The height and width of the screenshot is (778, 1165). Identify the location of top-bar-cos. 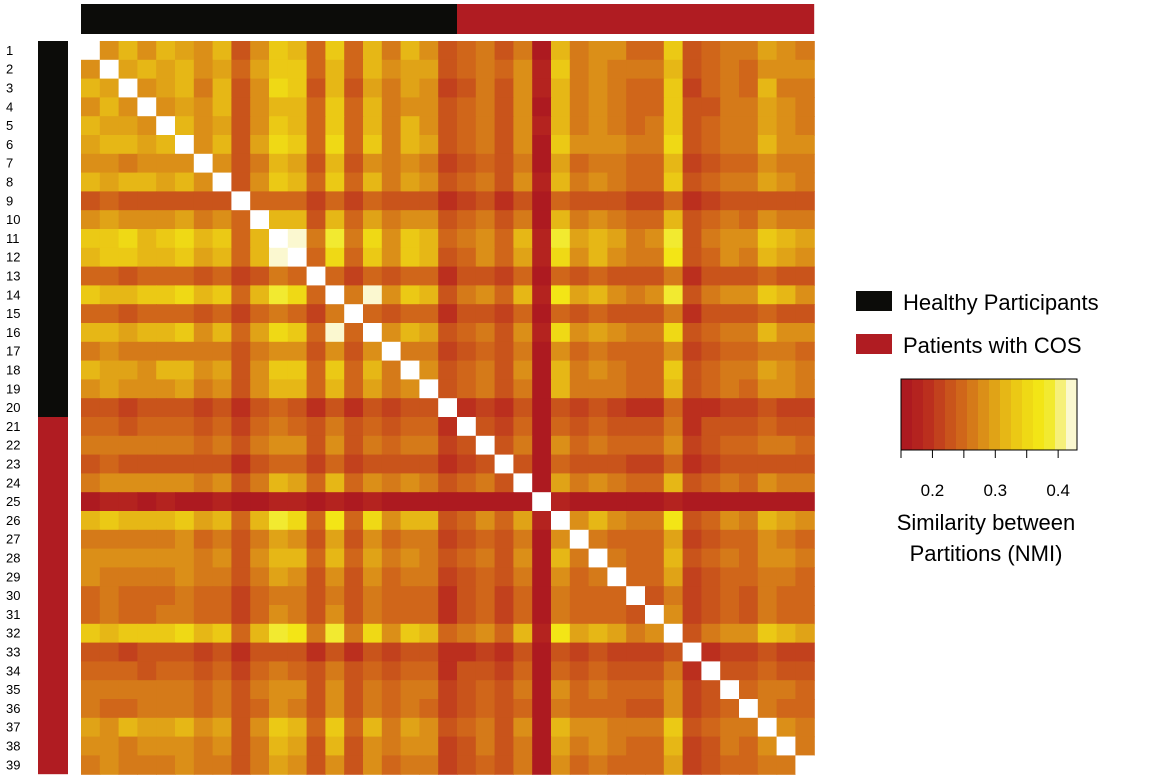
(636, 19).